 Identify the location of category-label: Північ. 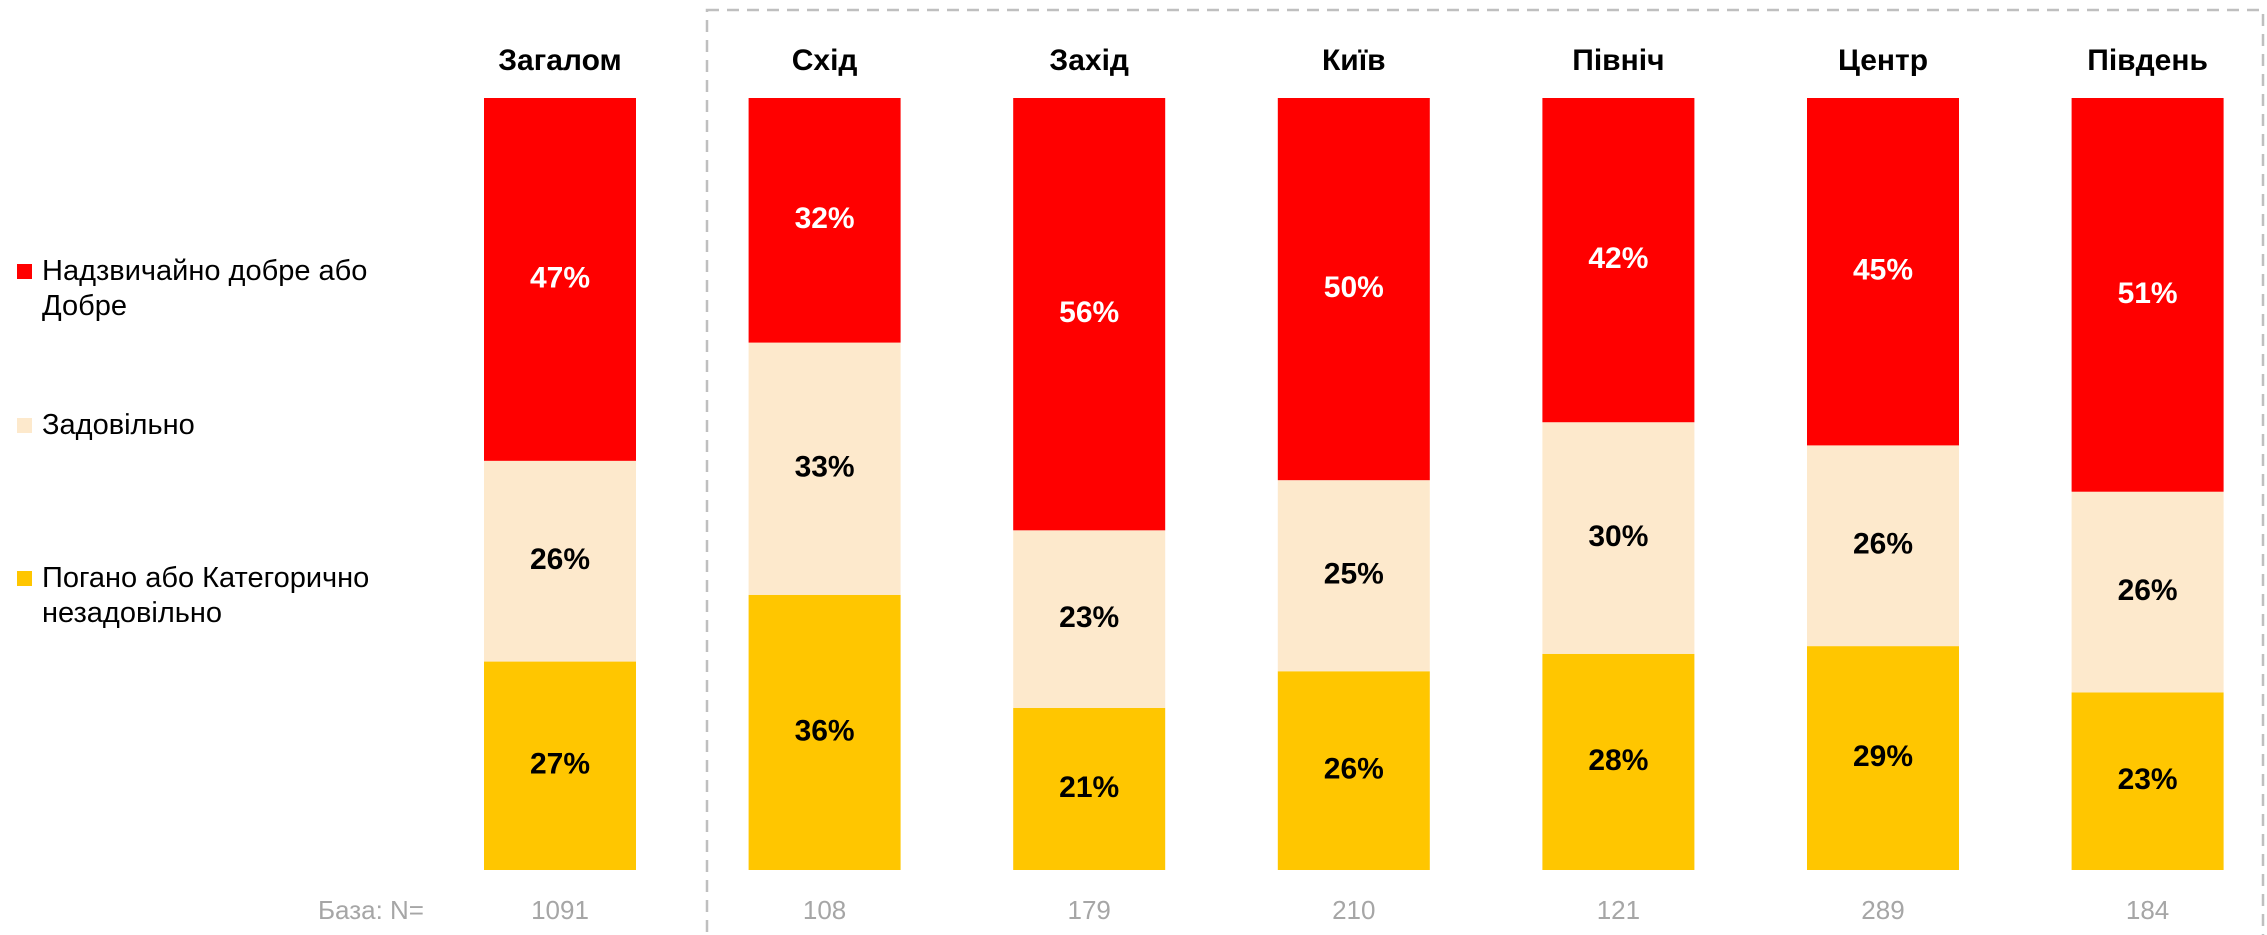
(1618, 60).